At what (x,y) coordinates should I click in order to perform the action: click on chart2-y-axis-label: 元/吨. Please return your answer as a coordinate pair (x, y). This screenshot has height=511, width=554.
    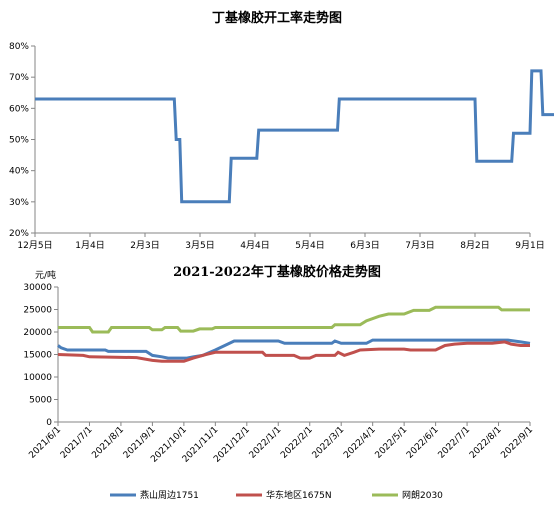
    Looking at the image, I should click on (45, 275).